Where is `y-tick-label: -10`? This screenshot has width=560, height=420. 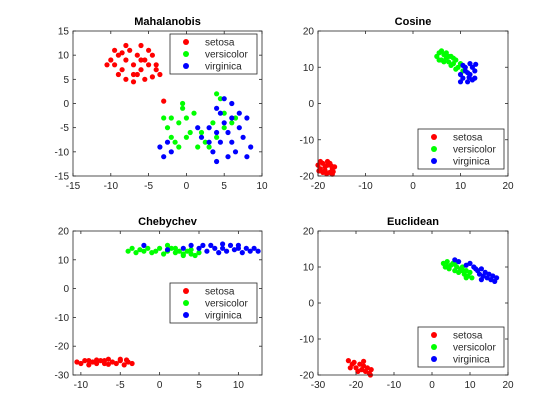 y-tick-label: -10 is located at coordinates (307, 140).